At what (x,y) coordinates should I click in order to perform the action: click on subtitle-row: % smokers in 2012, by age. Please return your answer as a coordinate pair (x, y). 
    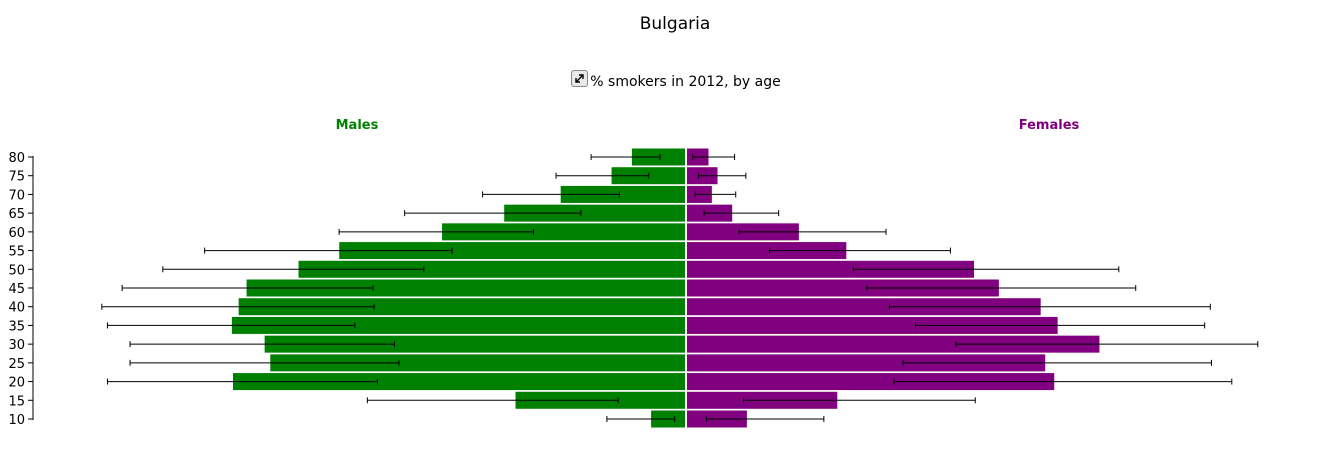
    Looking at the image, I should click on (669, 80).